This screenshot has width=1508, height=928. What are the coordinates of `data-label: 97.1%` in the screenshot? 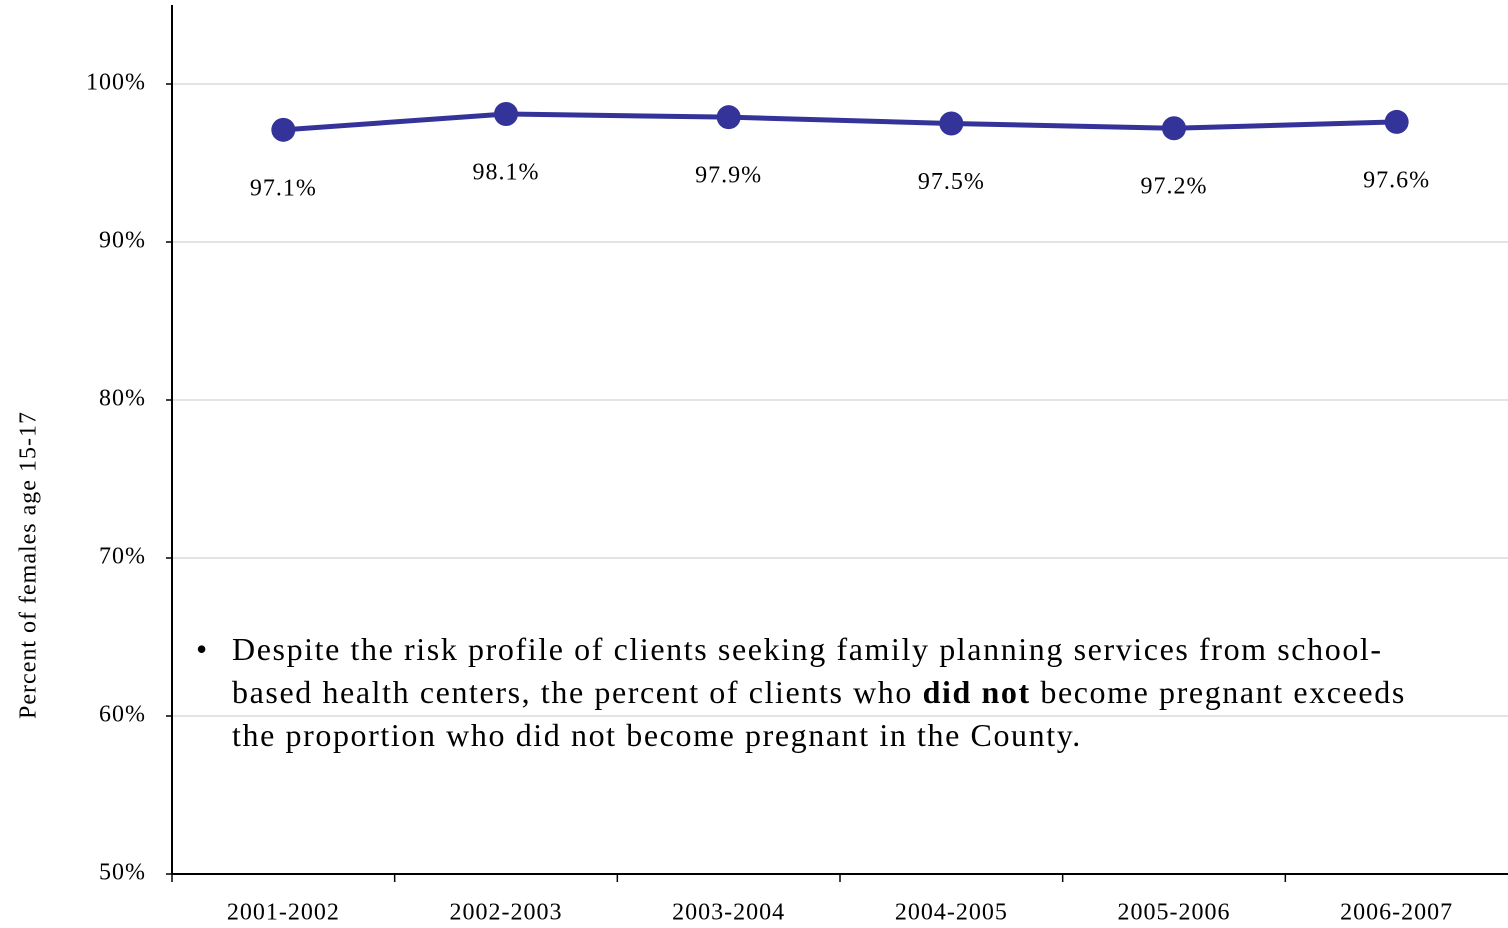 It's located at (283, 188).